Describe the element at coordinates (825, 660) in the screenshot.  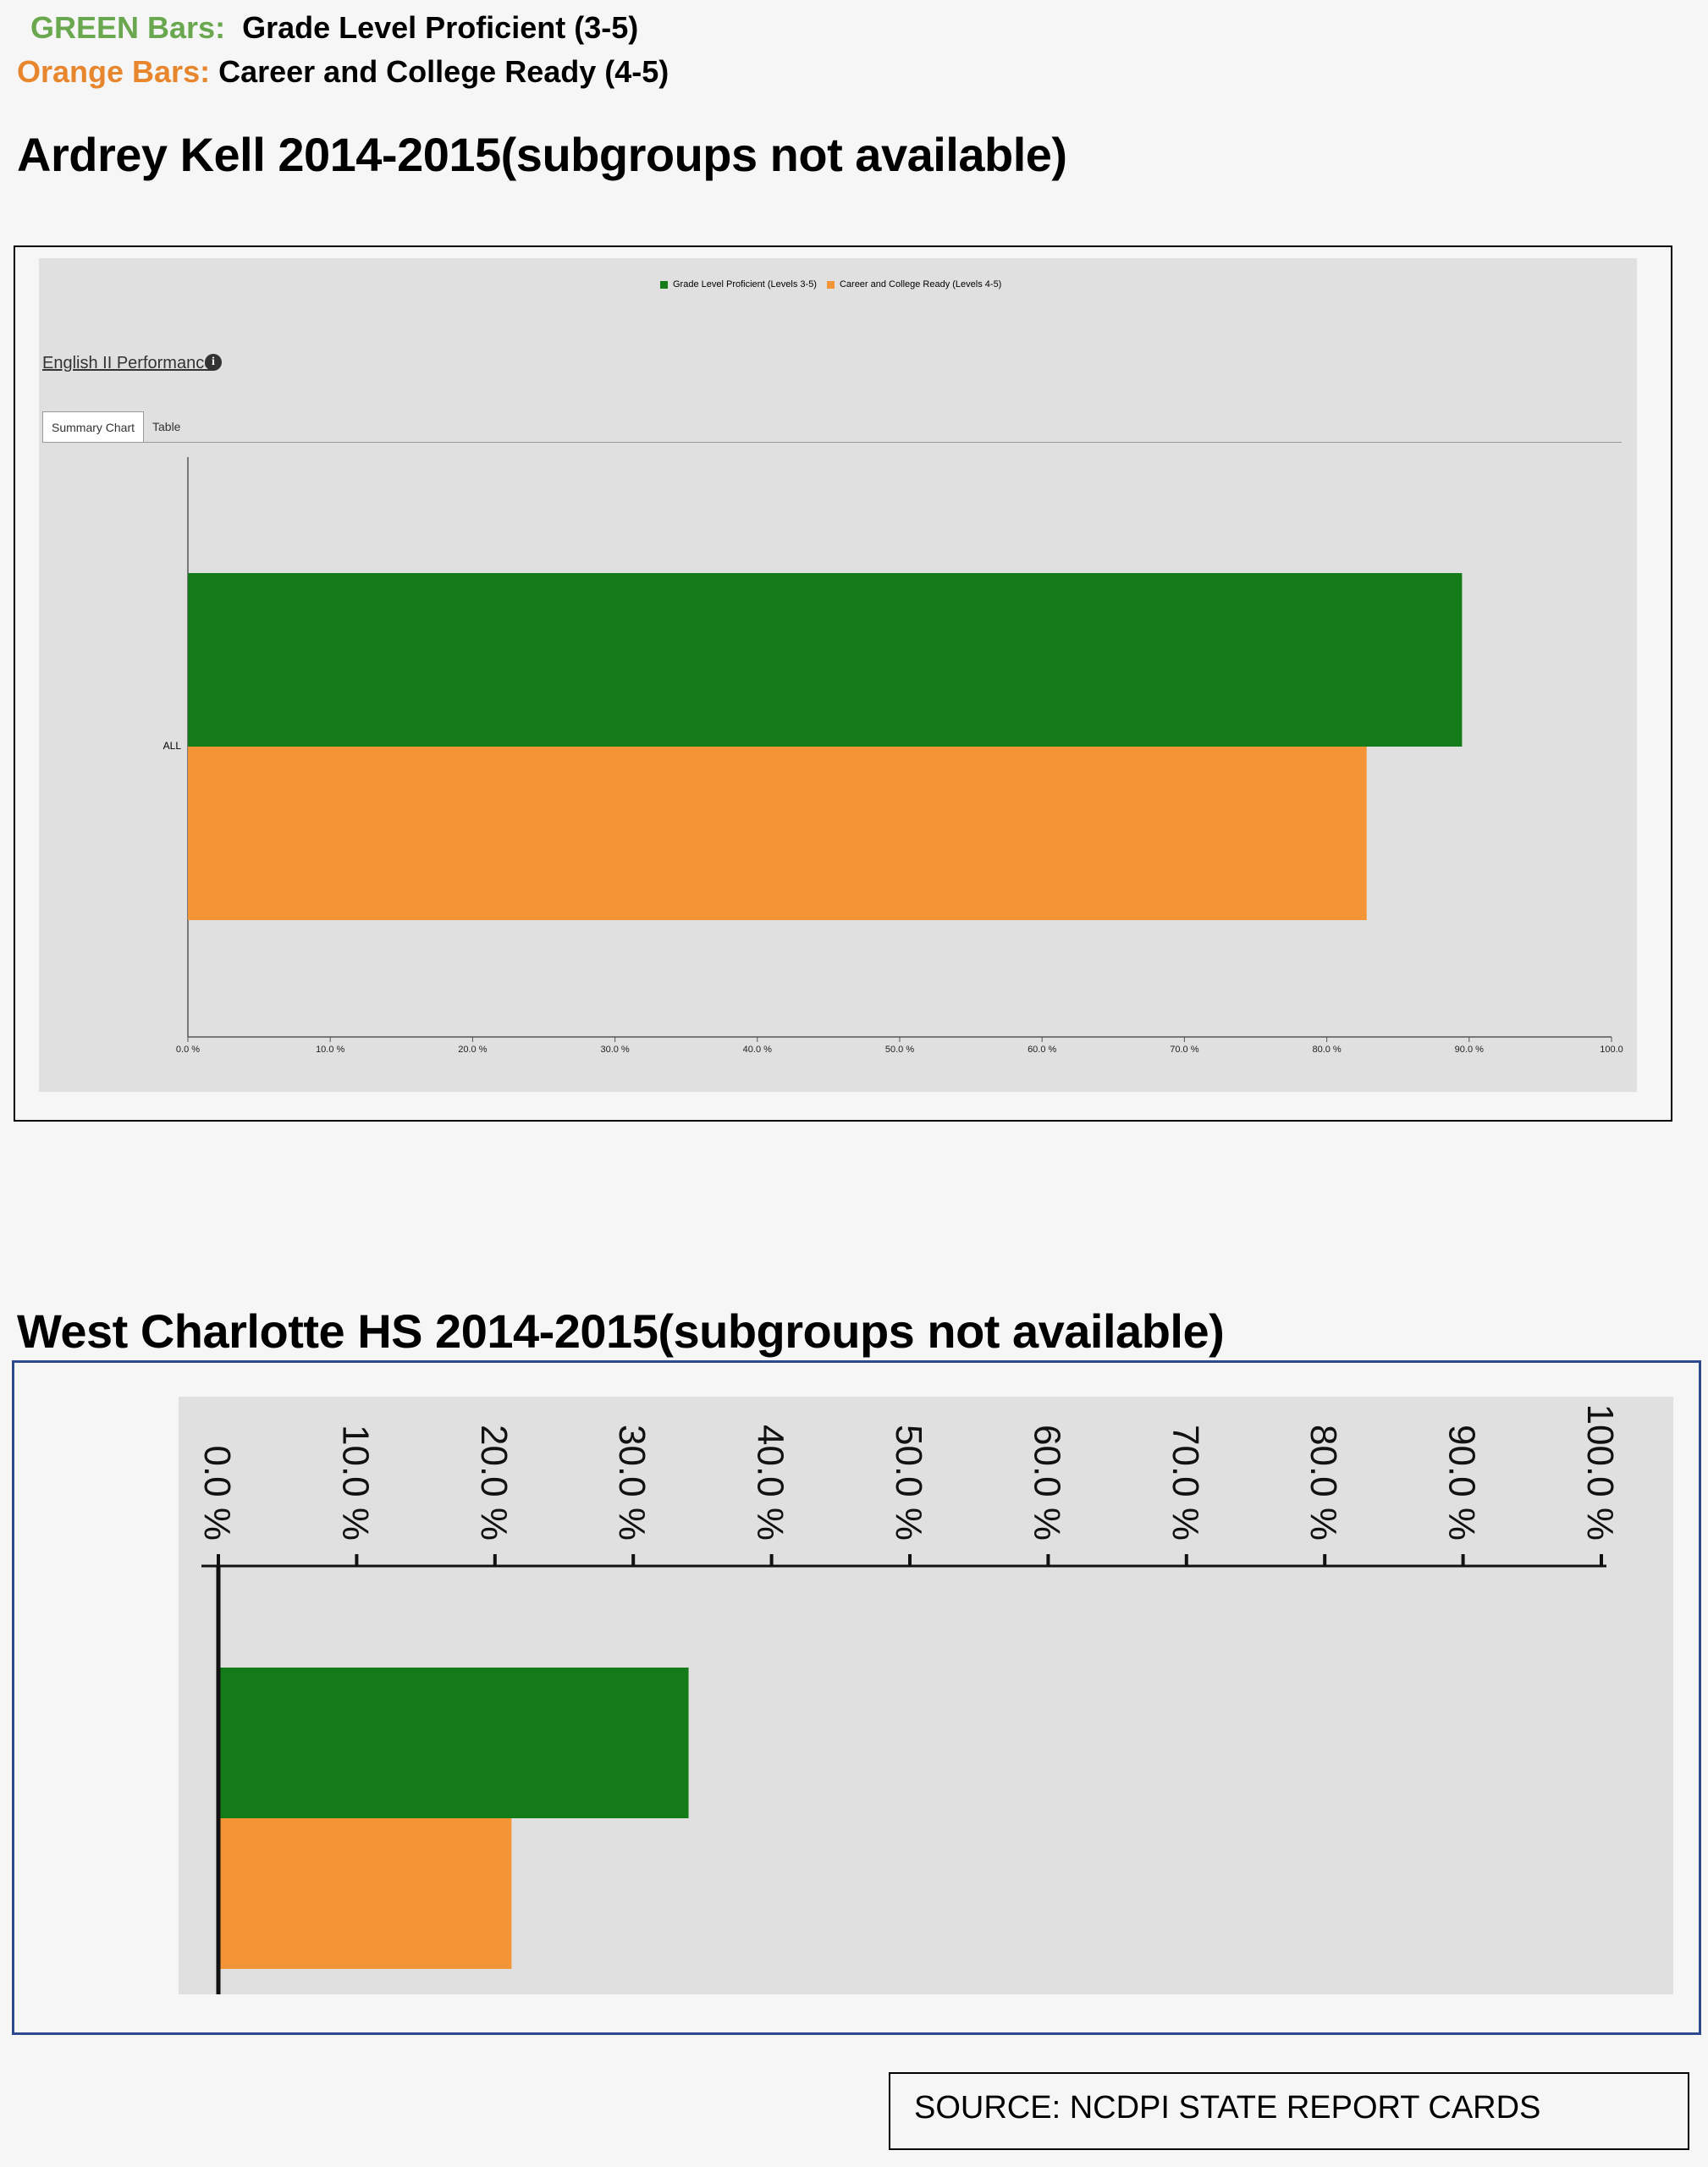
I see `chart1-bar-green` at that location.